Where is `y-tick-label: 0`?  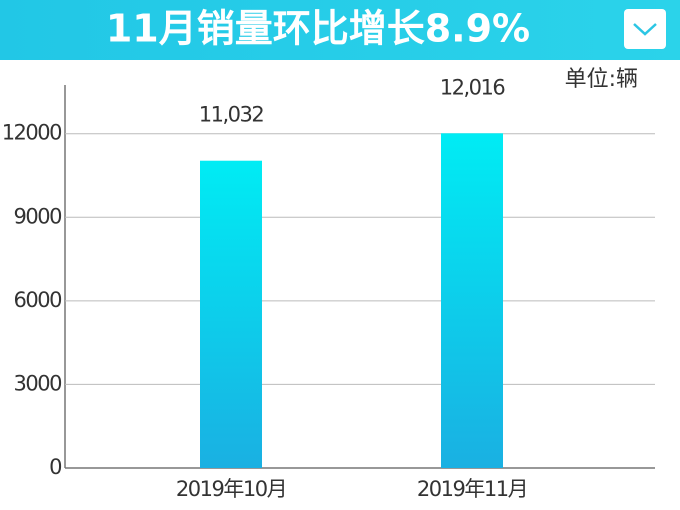 y-tick-label: 0 is located at coordinates (55, 467).